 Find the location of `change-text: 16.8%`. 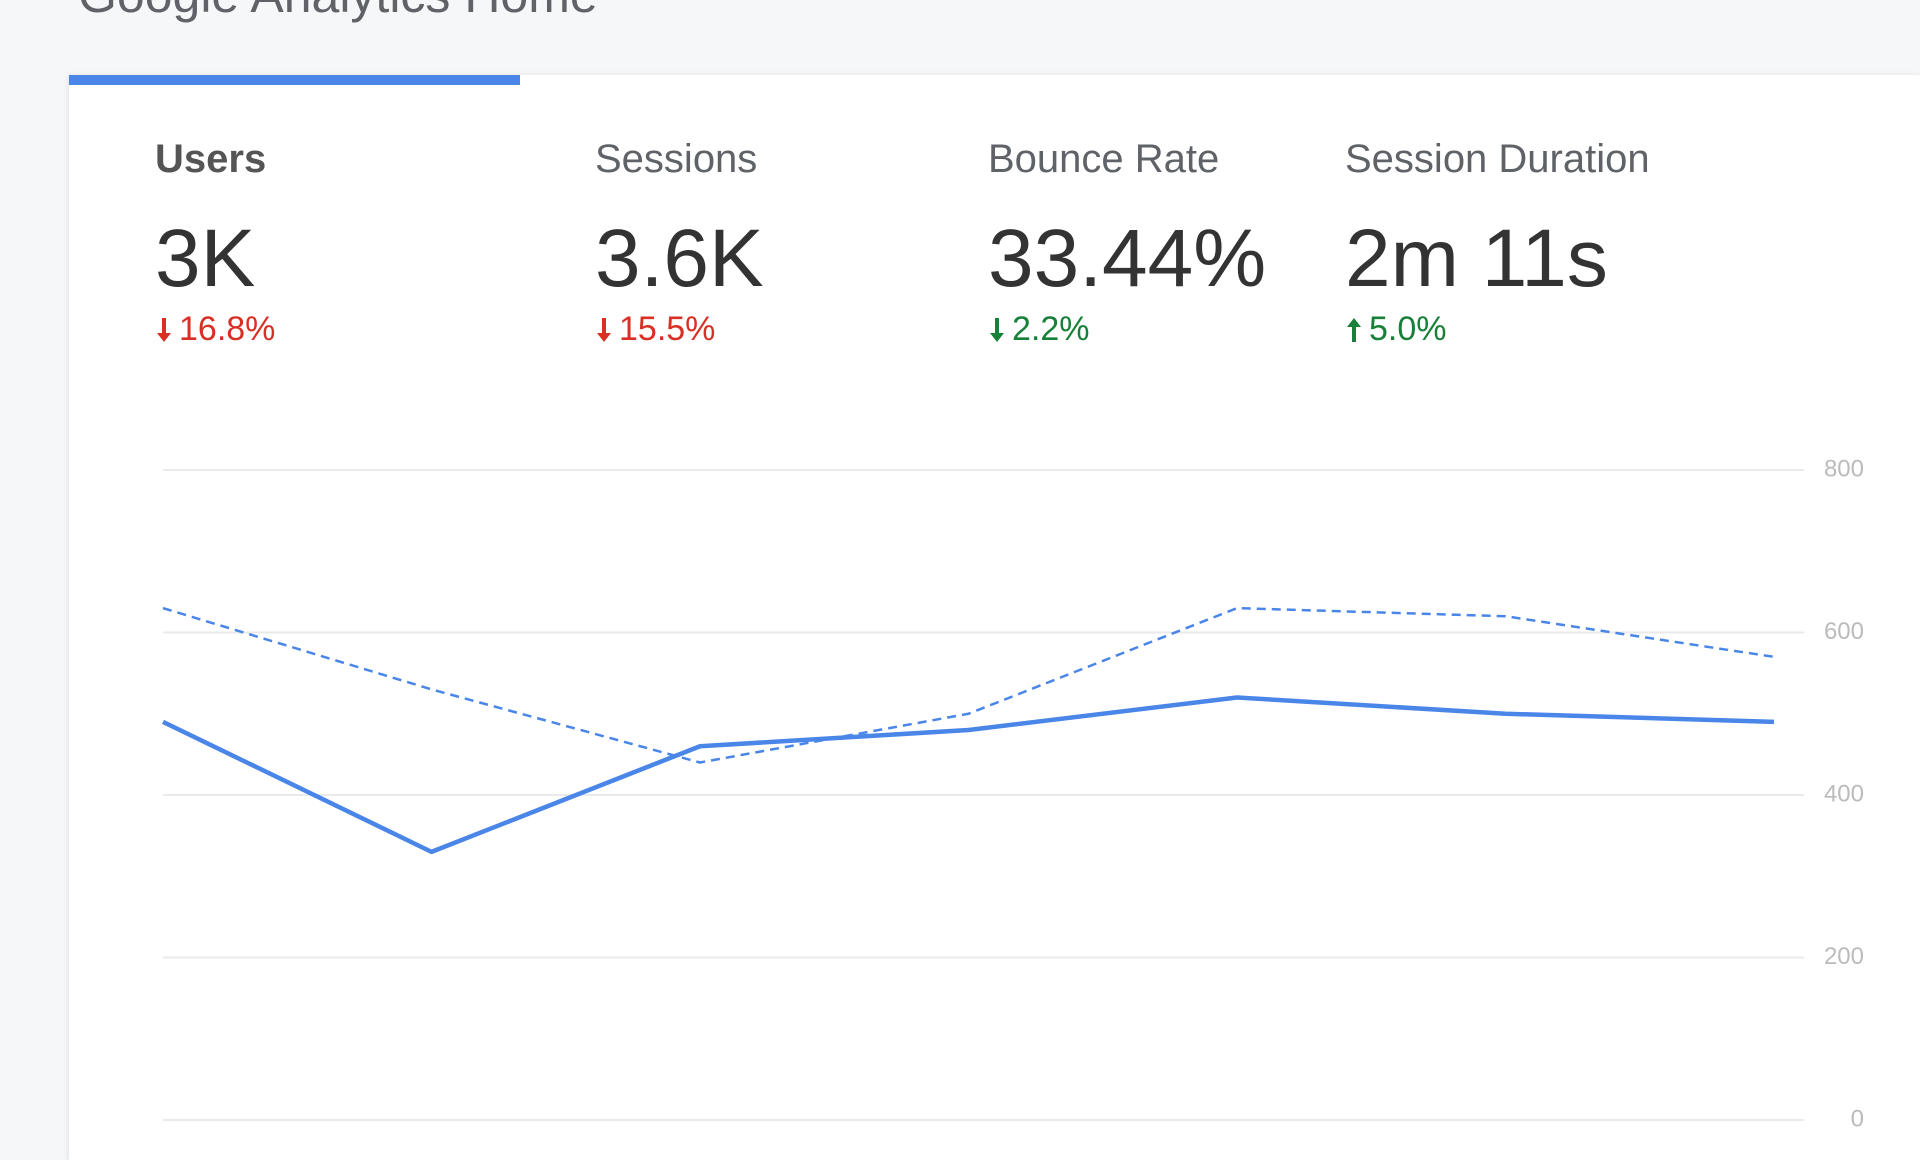

change-text: 16.8% is located at coordinates (227, 329).